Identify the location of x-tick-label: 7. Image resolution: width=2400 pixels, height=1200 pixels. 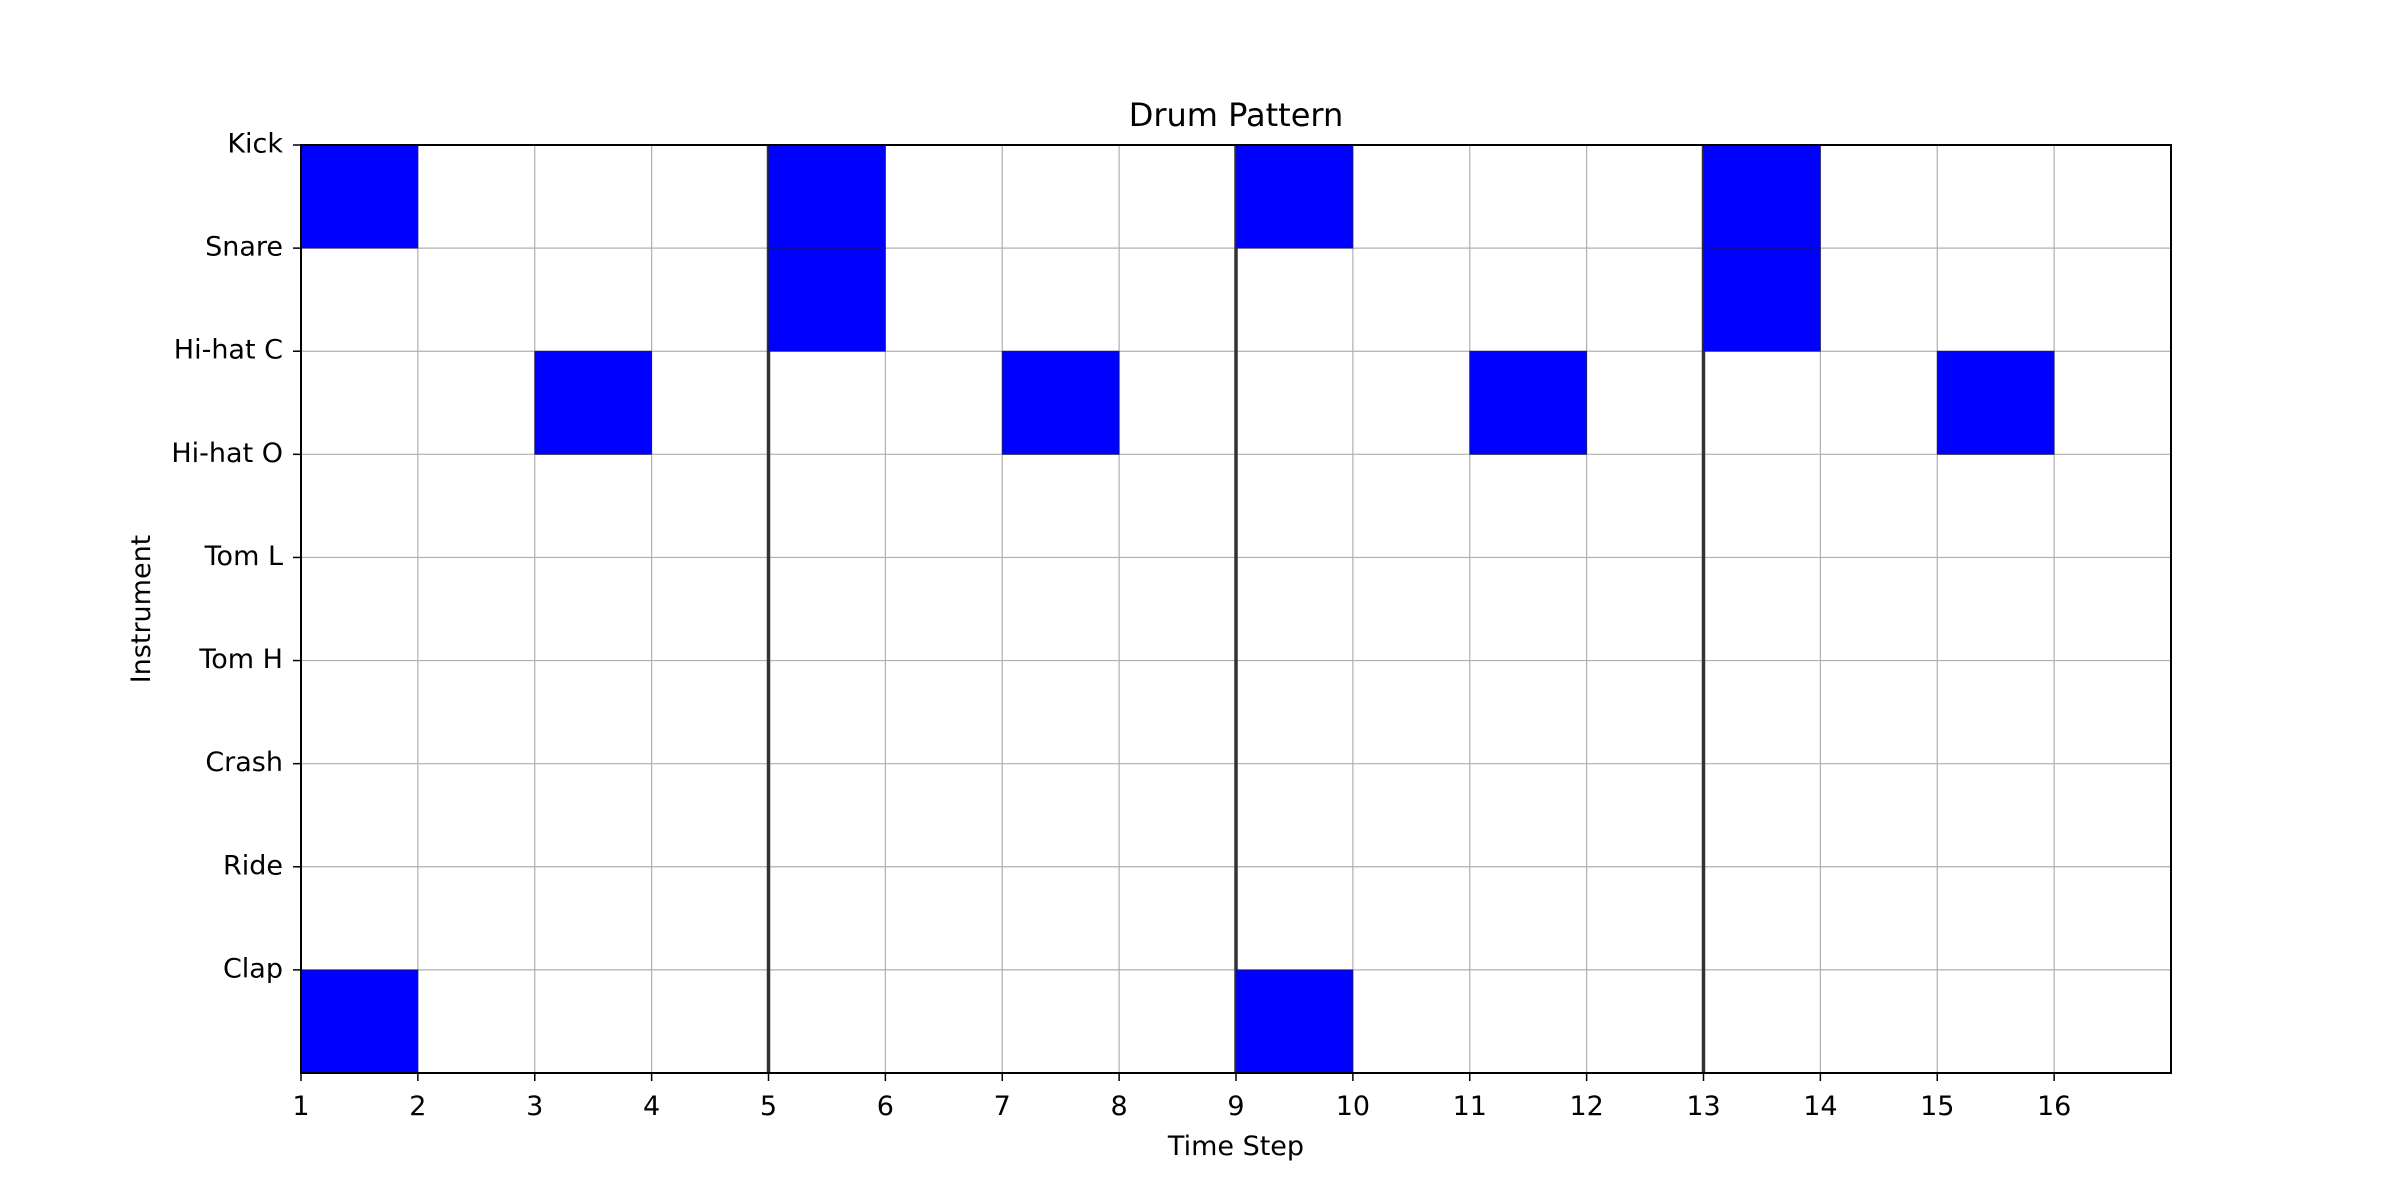
(1002, 1106).